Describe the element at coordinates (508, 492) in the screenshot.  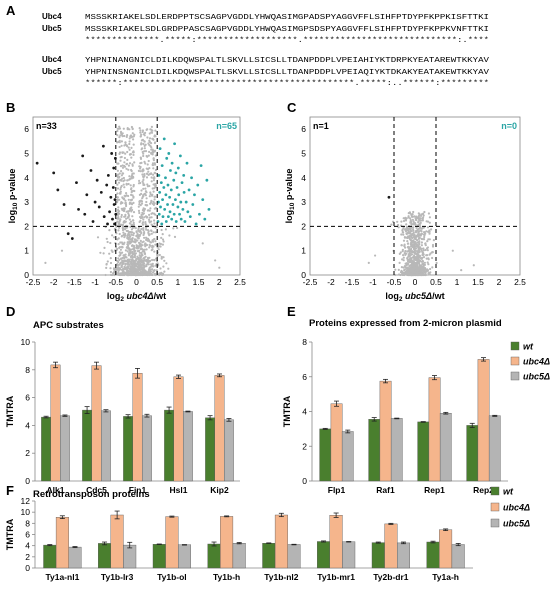
I see `legend-label: wt` at that location.